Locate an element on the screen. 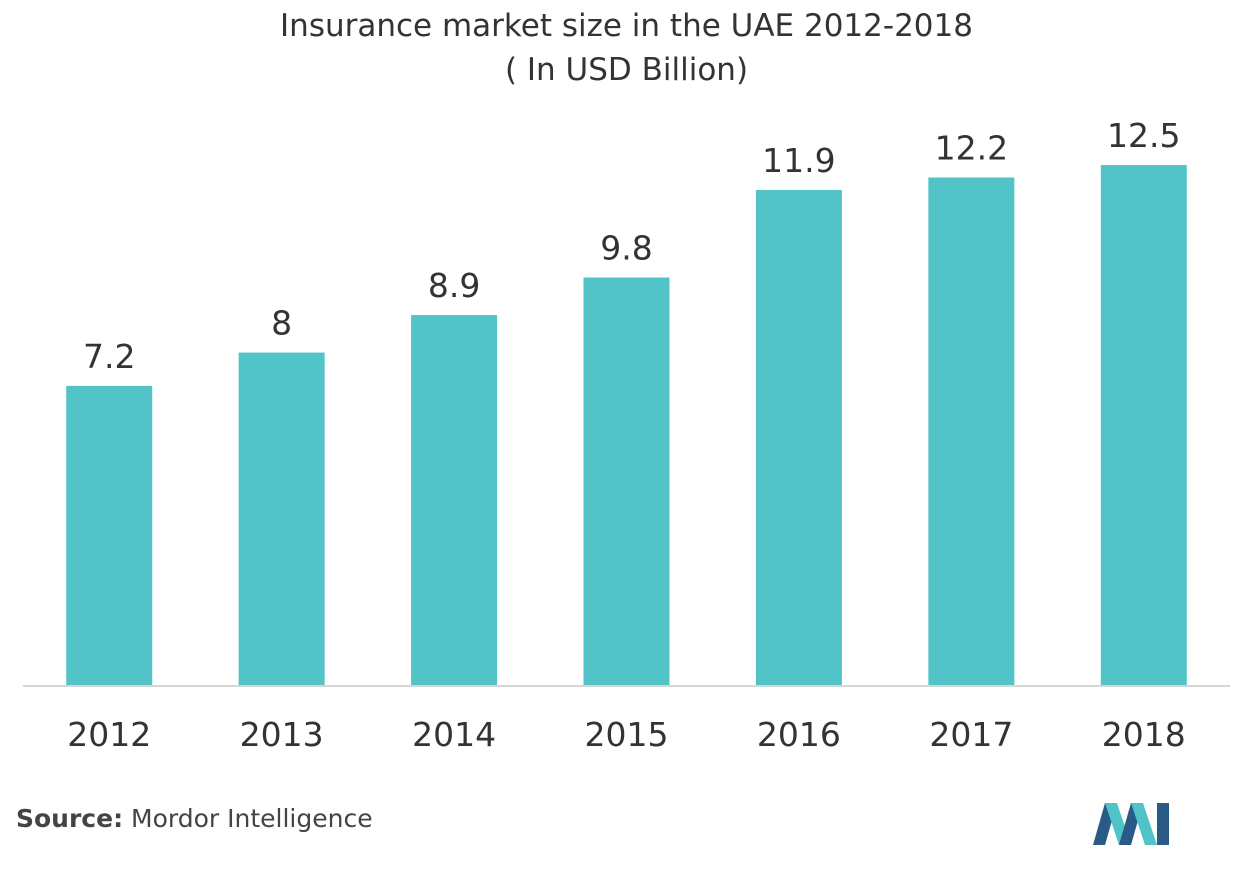 The width and height of the screenshot is (1253, 879). bar-2018 is located at coordinates (1143, 425).